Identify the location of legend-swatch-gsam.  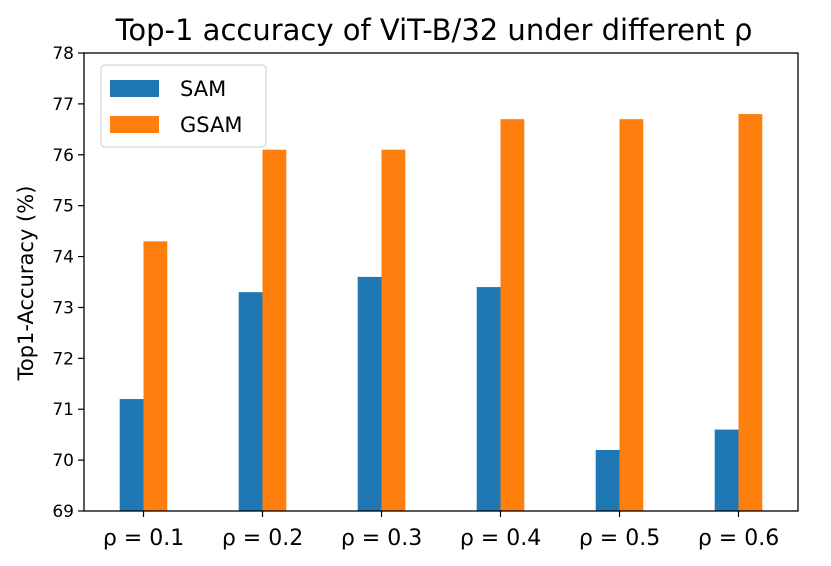
(134, 124).